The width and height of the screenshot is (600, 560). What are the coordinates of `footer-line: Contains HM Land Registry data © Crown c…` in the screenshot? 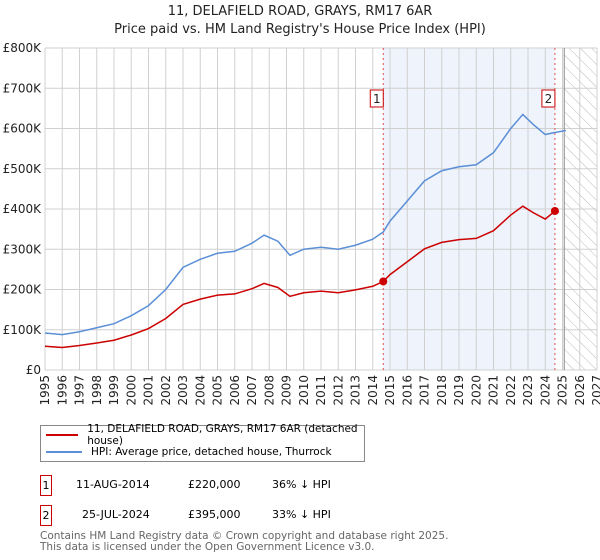 It's located at (244, 536).